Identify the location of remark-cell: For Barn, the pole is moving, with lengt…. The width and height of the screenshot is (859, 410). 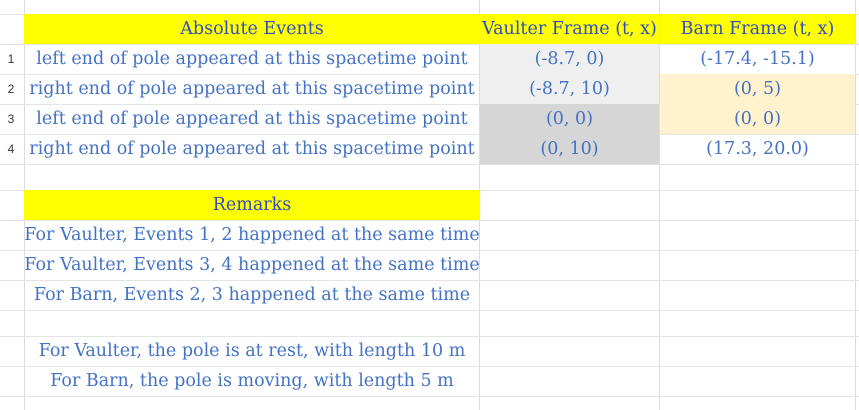
(252, 381).